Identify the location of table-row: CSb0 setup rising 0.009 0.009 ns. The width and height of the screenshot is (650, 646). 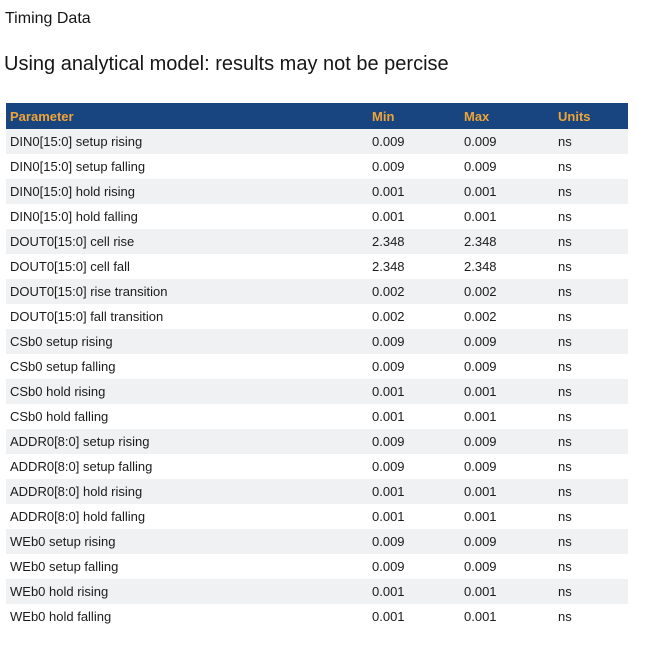
(317, 341).